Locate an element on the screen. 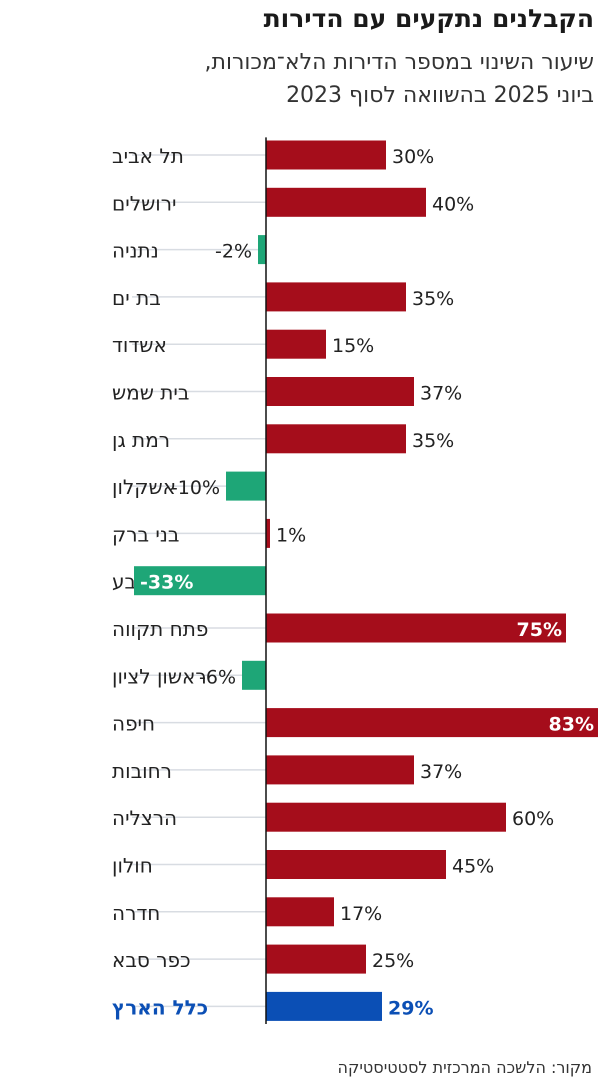 The height and width of the screenshot is (1083, 600). category-label: בני ברק is located at coordinates (145, 534).